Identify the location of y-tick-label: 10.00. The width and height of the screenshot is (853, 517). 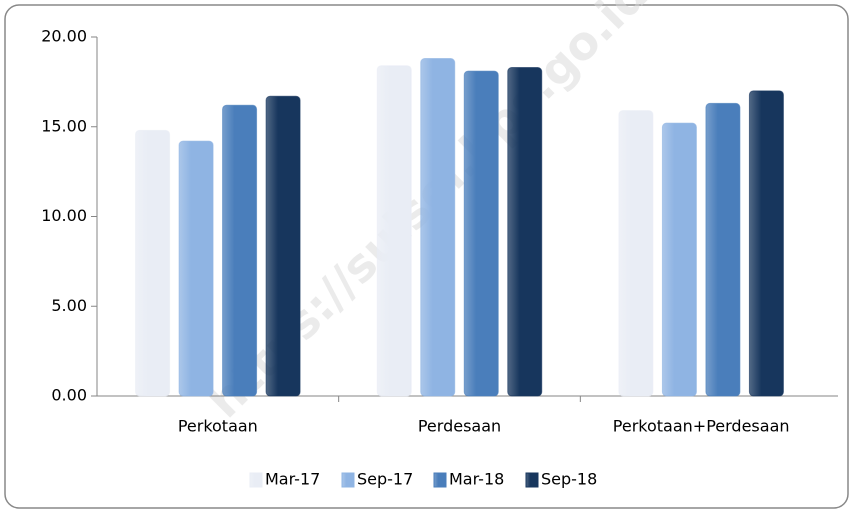
(64, 215).